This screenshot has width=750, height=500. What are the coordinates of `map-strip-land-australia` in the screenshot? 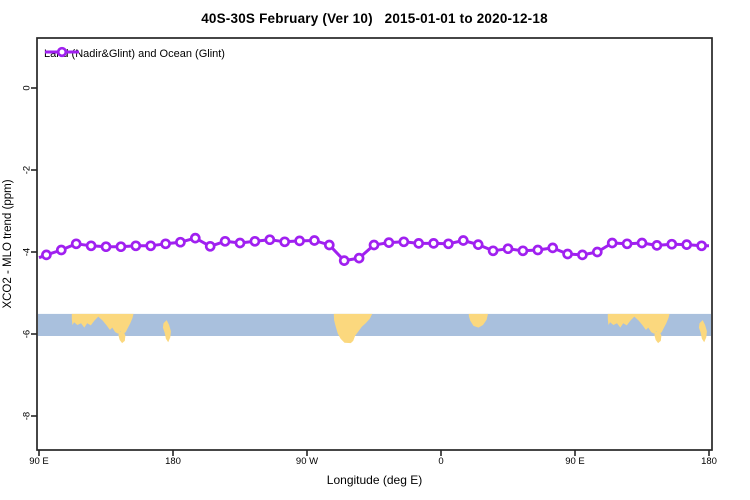 It's located at (102, 324).